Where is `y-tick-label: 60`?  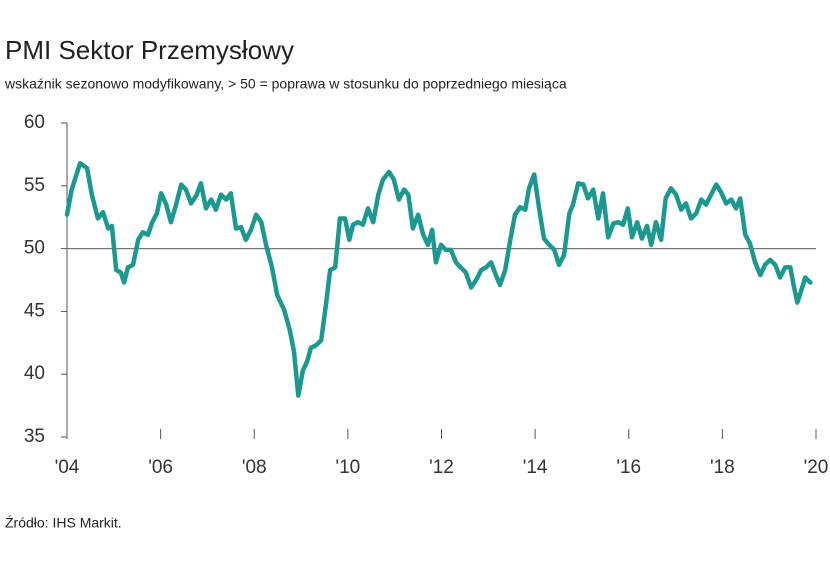
y-tick-label: 60 is located at coordinates (34, 122).